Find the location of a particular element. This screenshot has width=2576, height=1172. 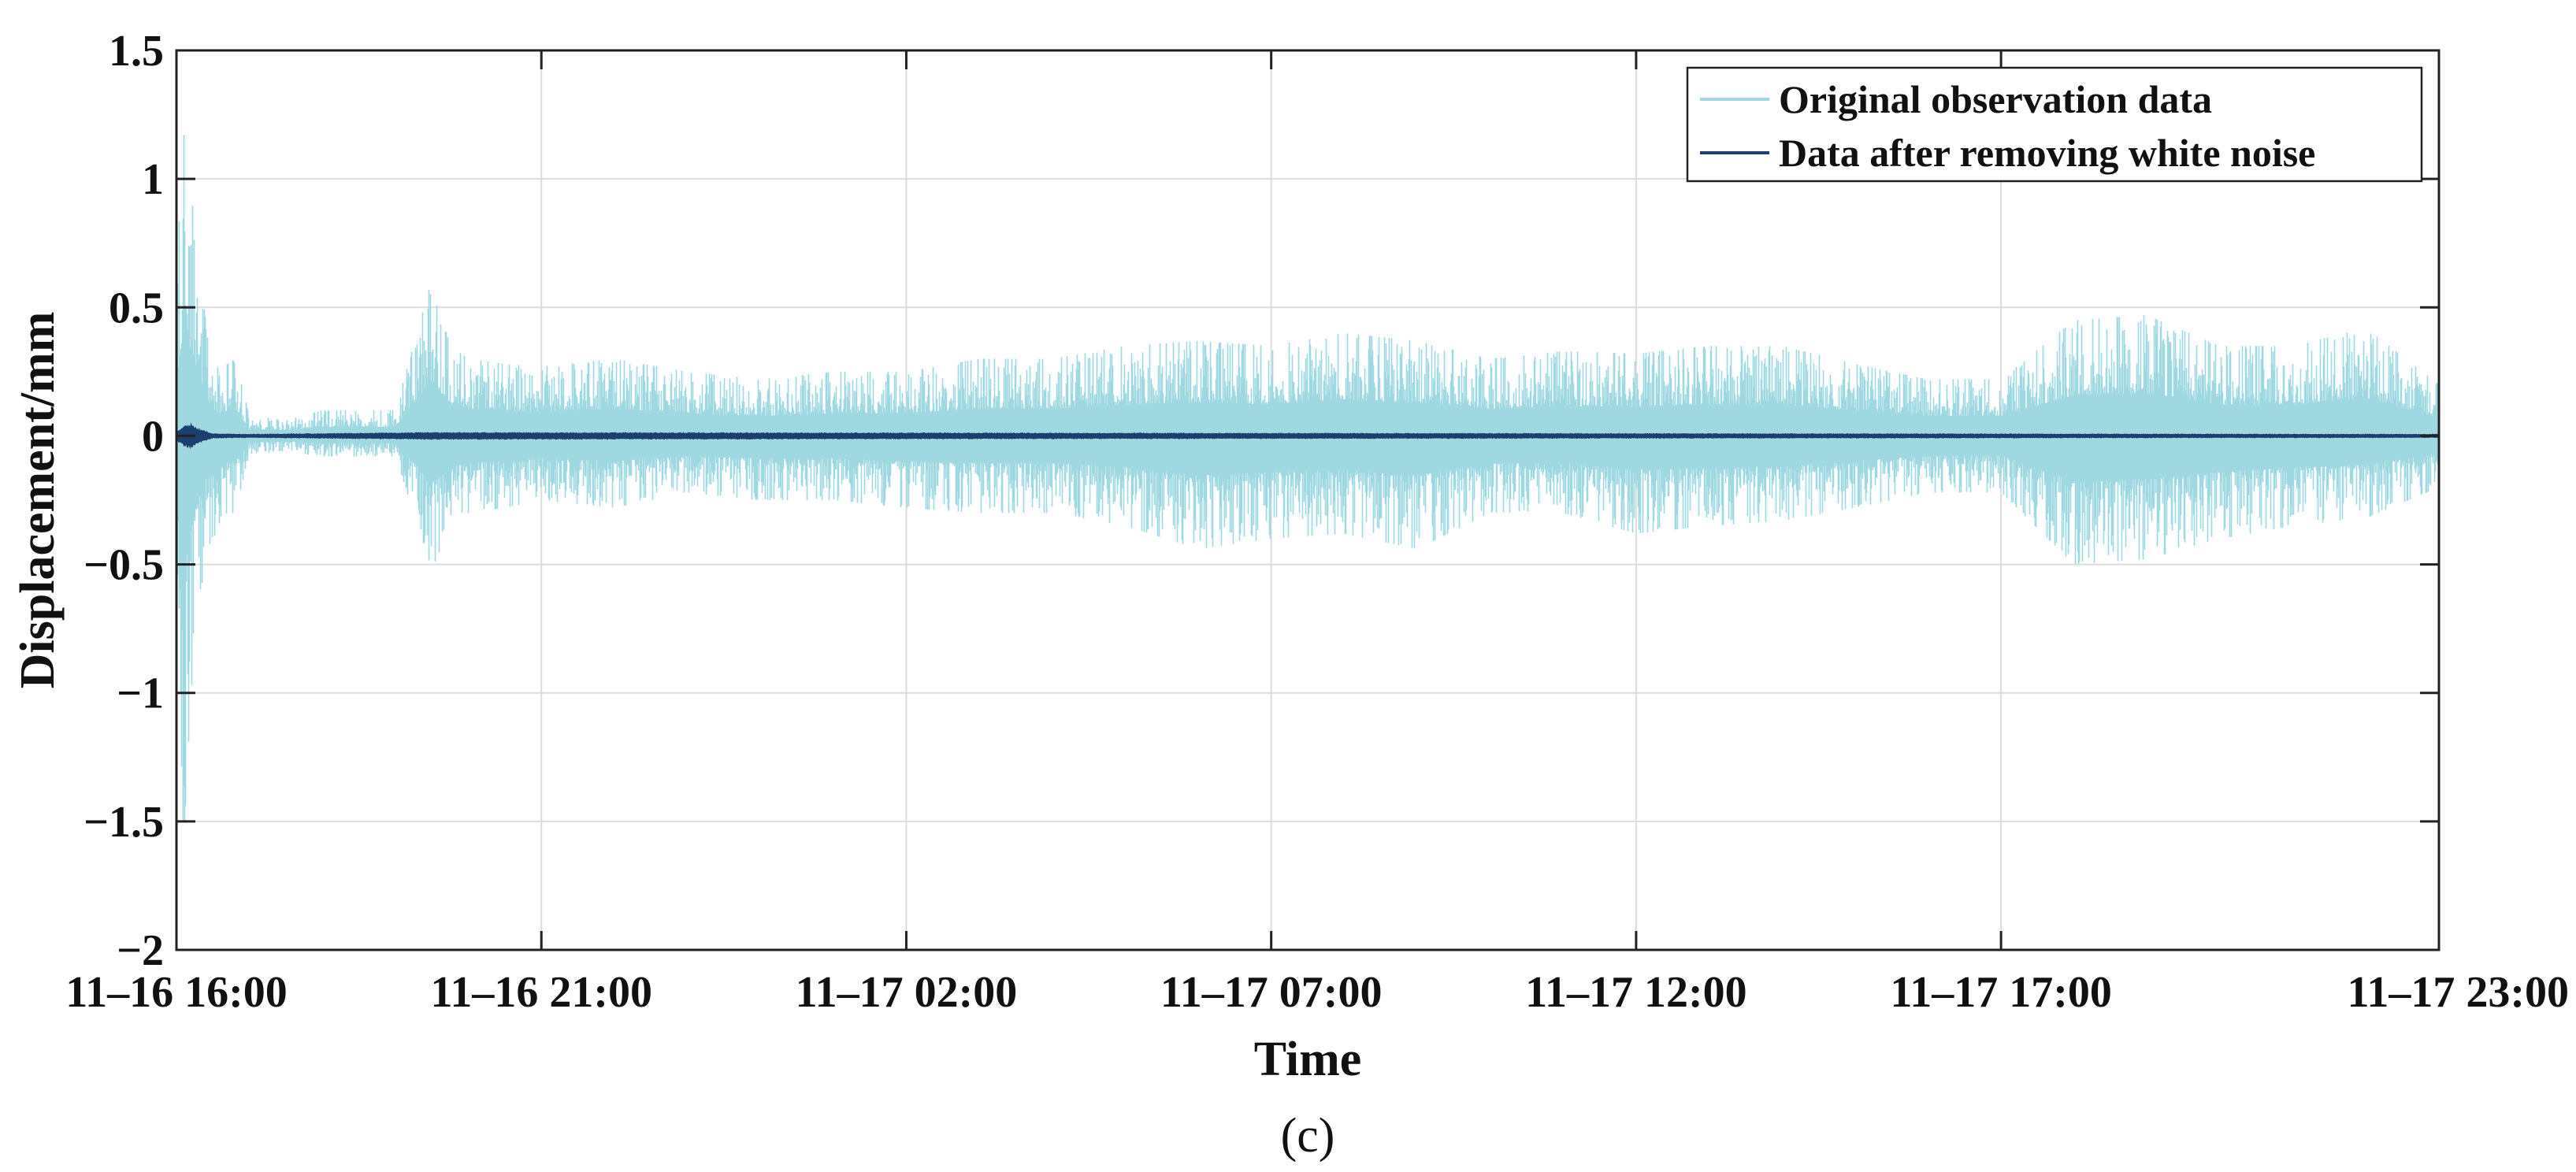

y-axis-title: Displacement/mm is located at coordinates (38, 500).